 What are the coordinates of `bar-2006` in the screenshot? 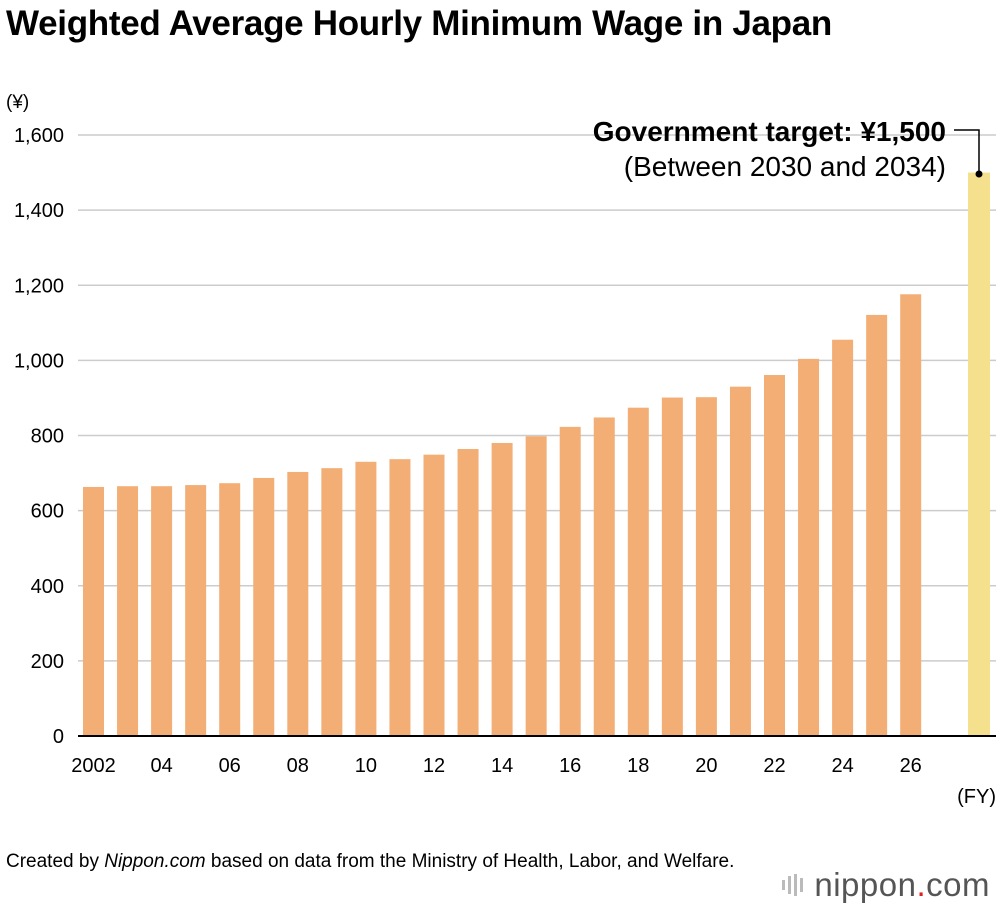 It's located at (230, 609).